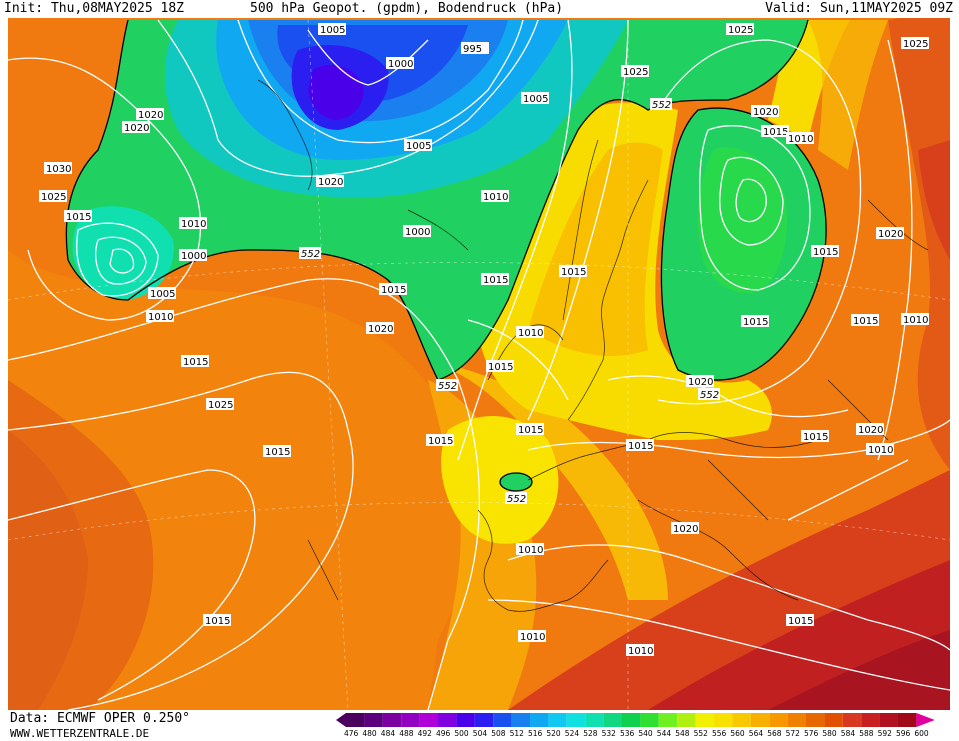 The image size is (959, 741). What do you see at coordinates (590, 733) in the screenshot?
I see `scale-value-label: 528` at bounding box center [590, 733].